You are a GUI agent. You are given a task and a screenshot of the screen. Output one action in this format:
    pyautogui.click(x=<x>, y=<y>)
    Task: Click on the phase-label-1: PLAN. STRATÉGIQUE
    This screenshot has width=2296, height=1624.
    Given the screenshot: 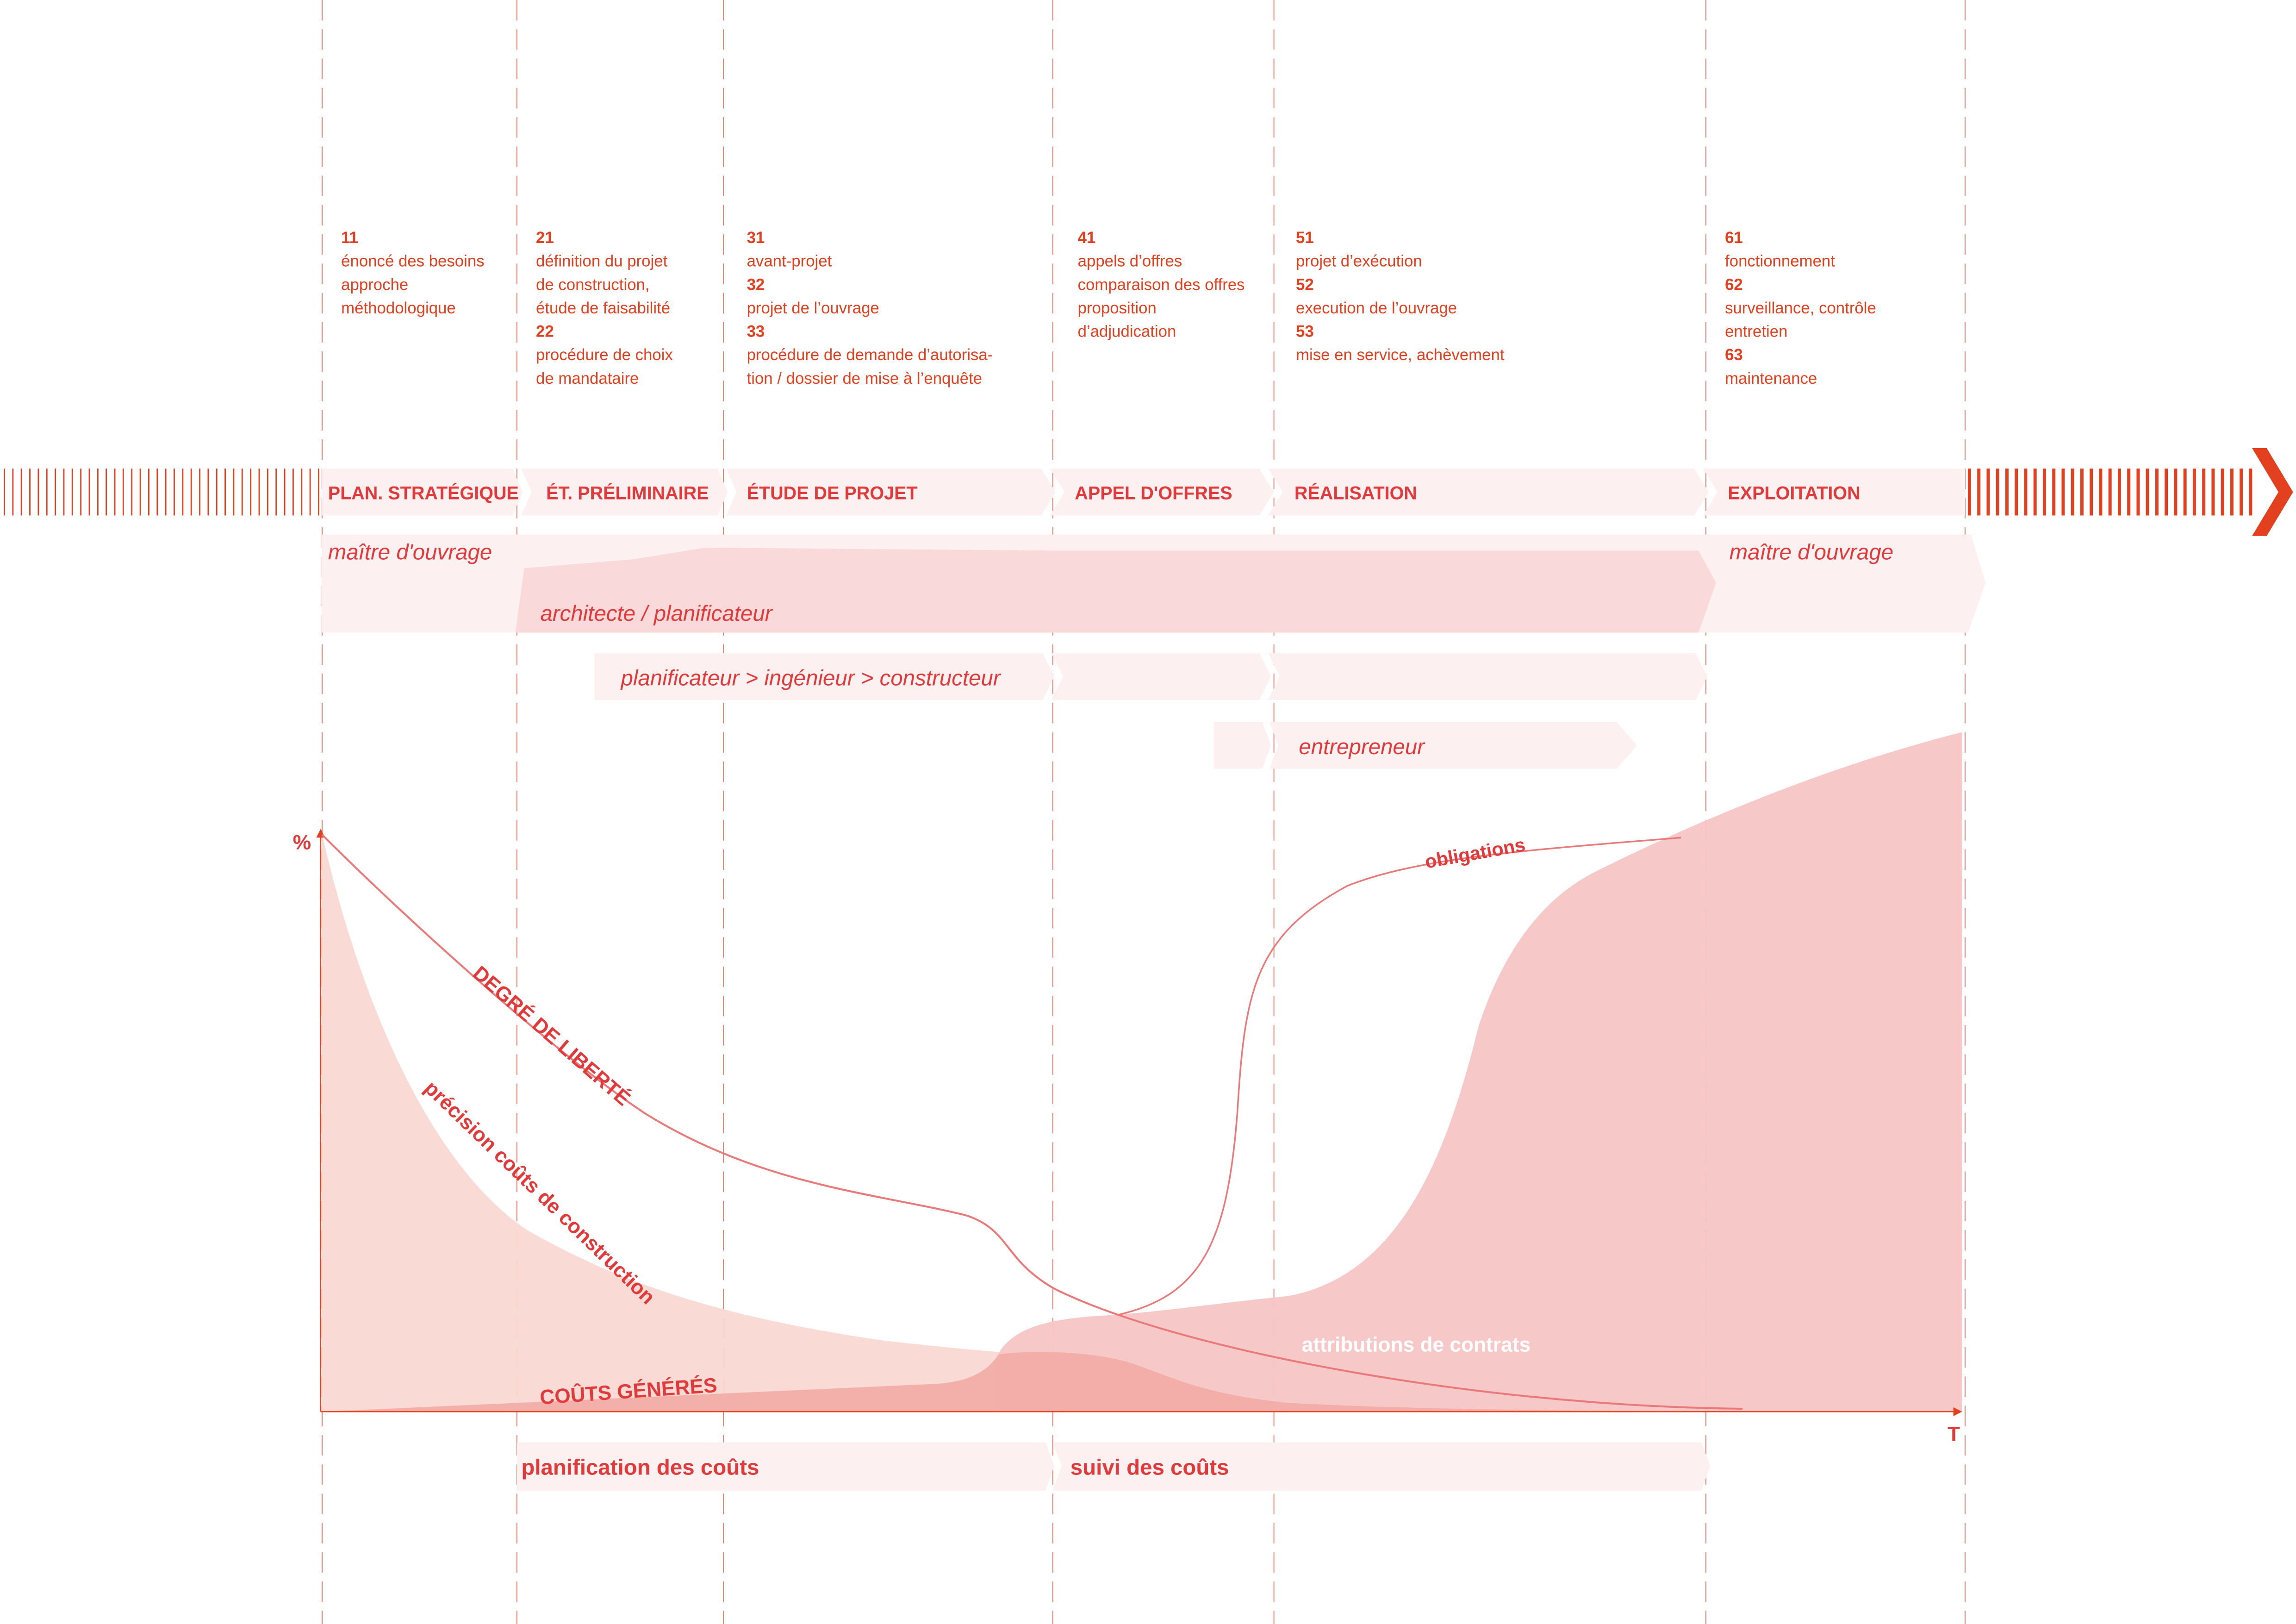 What is the action you would take?
    pyautogui.click(x=423, y=493)
    